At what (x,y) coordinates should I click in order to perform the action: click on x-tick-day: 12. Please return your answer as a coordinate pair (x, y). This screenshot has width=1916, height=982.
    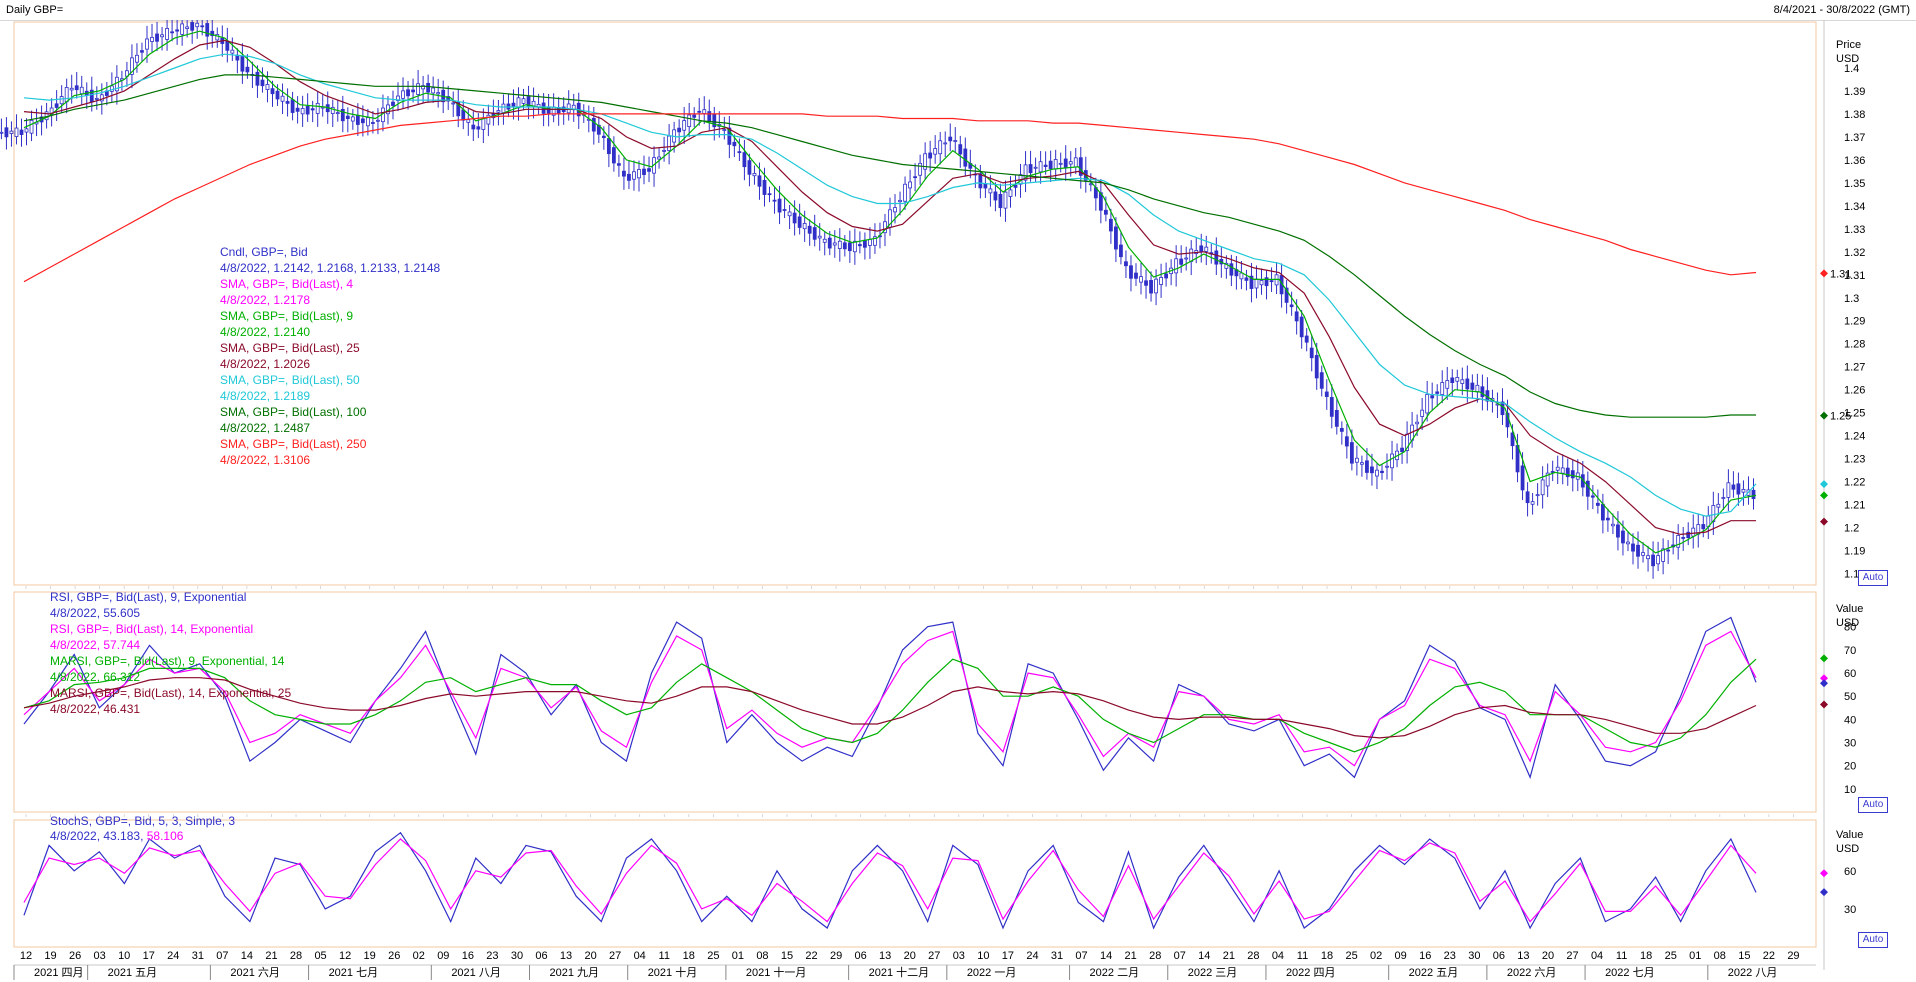
    Looking at the image, I should click on (345, 956).